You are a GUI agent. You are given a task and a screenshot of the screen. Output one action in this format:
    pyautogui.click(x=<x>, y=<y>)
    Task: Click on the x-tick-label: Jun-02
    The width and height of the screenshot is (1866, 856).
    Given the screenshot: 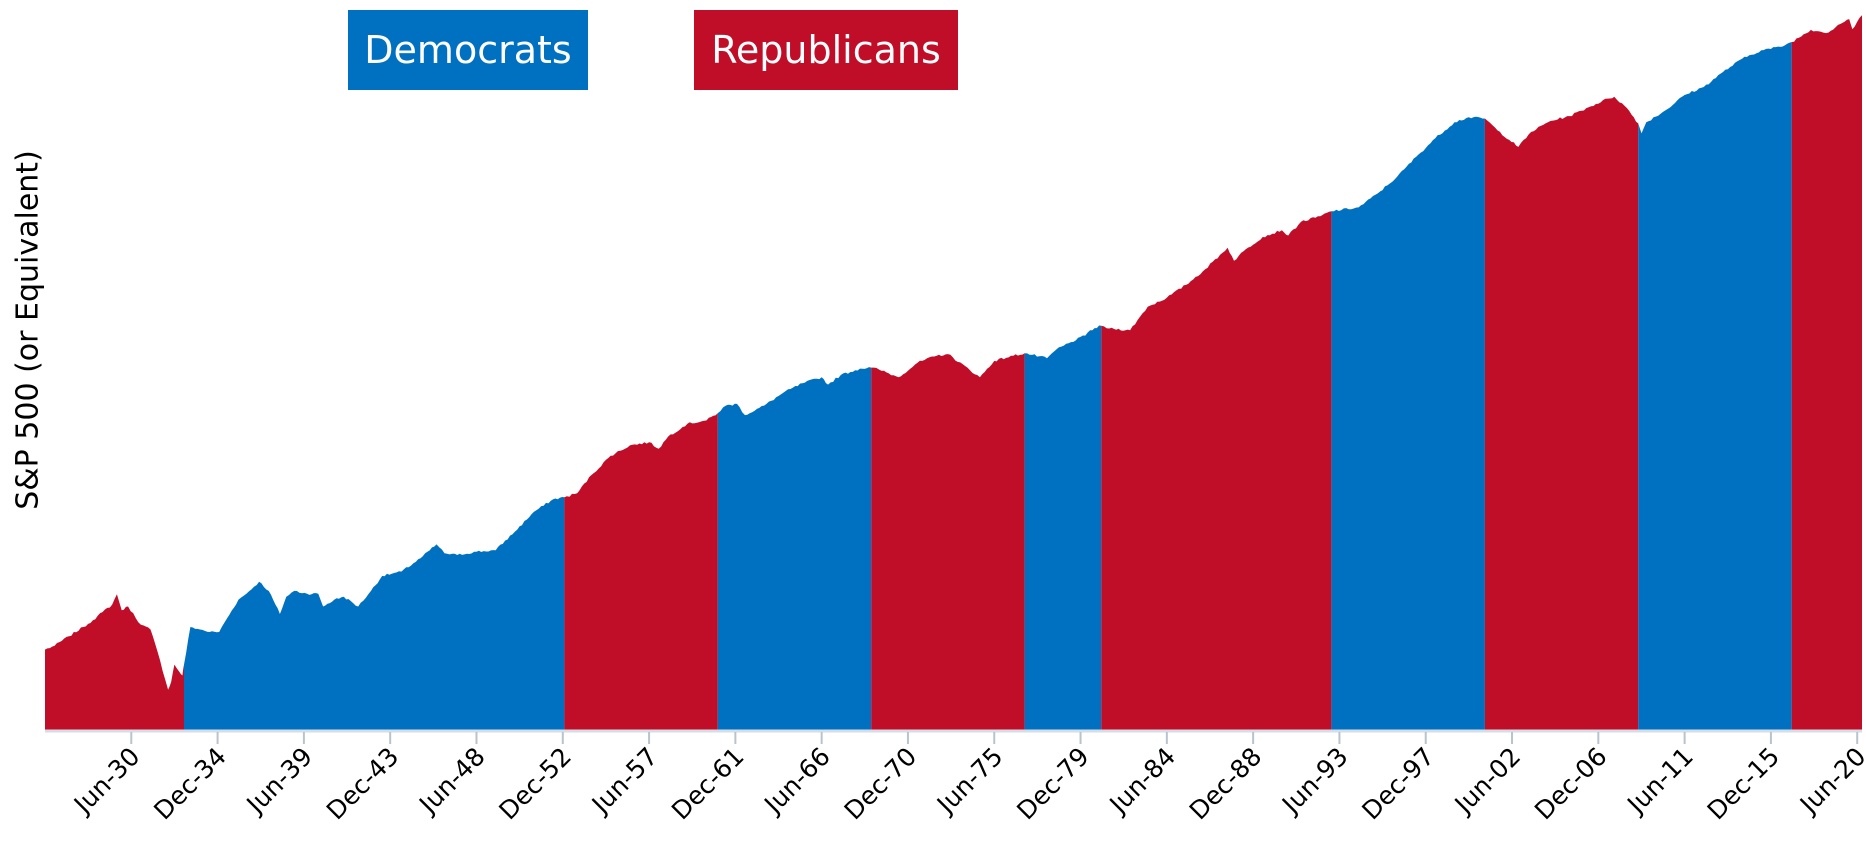 What is the action you would take?
    pyautogui.click(x=1487, y=781)
    